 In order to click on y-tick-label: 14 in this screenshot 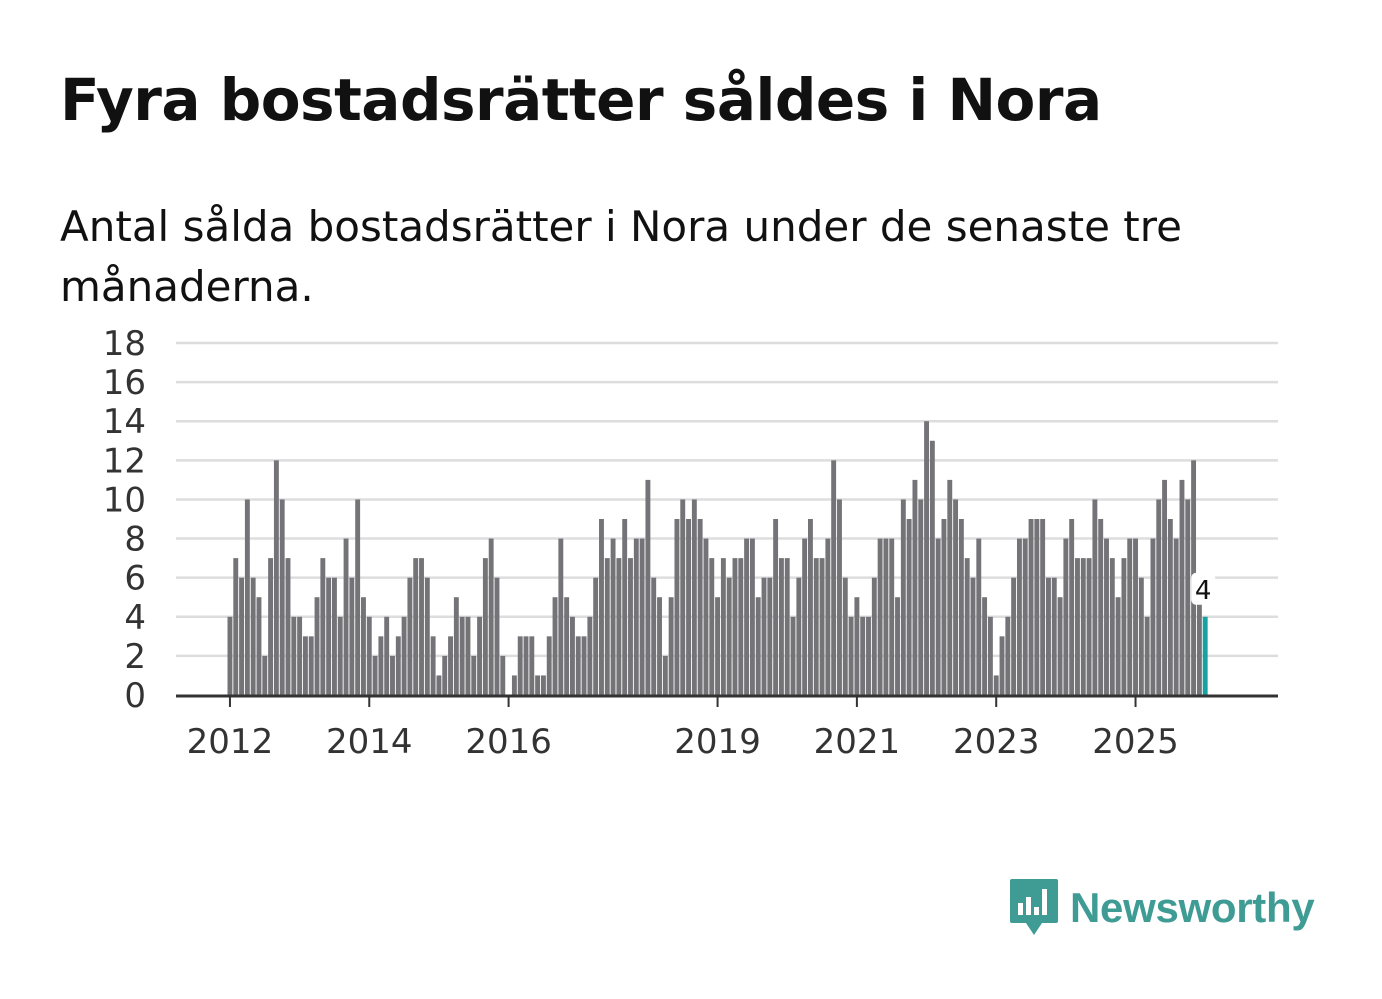, I will do `click(124, 422)`.